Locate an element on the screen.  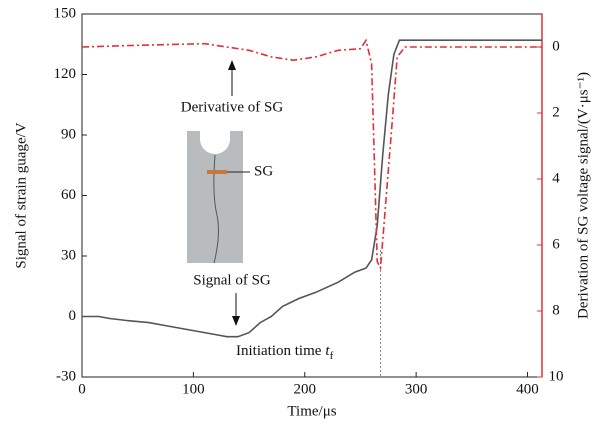
y-tick-label: 60 is located at coordinates (68, 195).